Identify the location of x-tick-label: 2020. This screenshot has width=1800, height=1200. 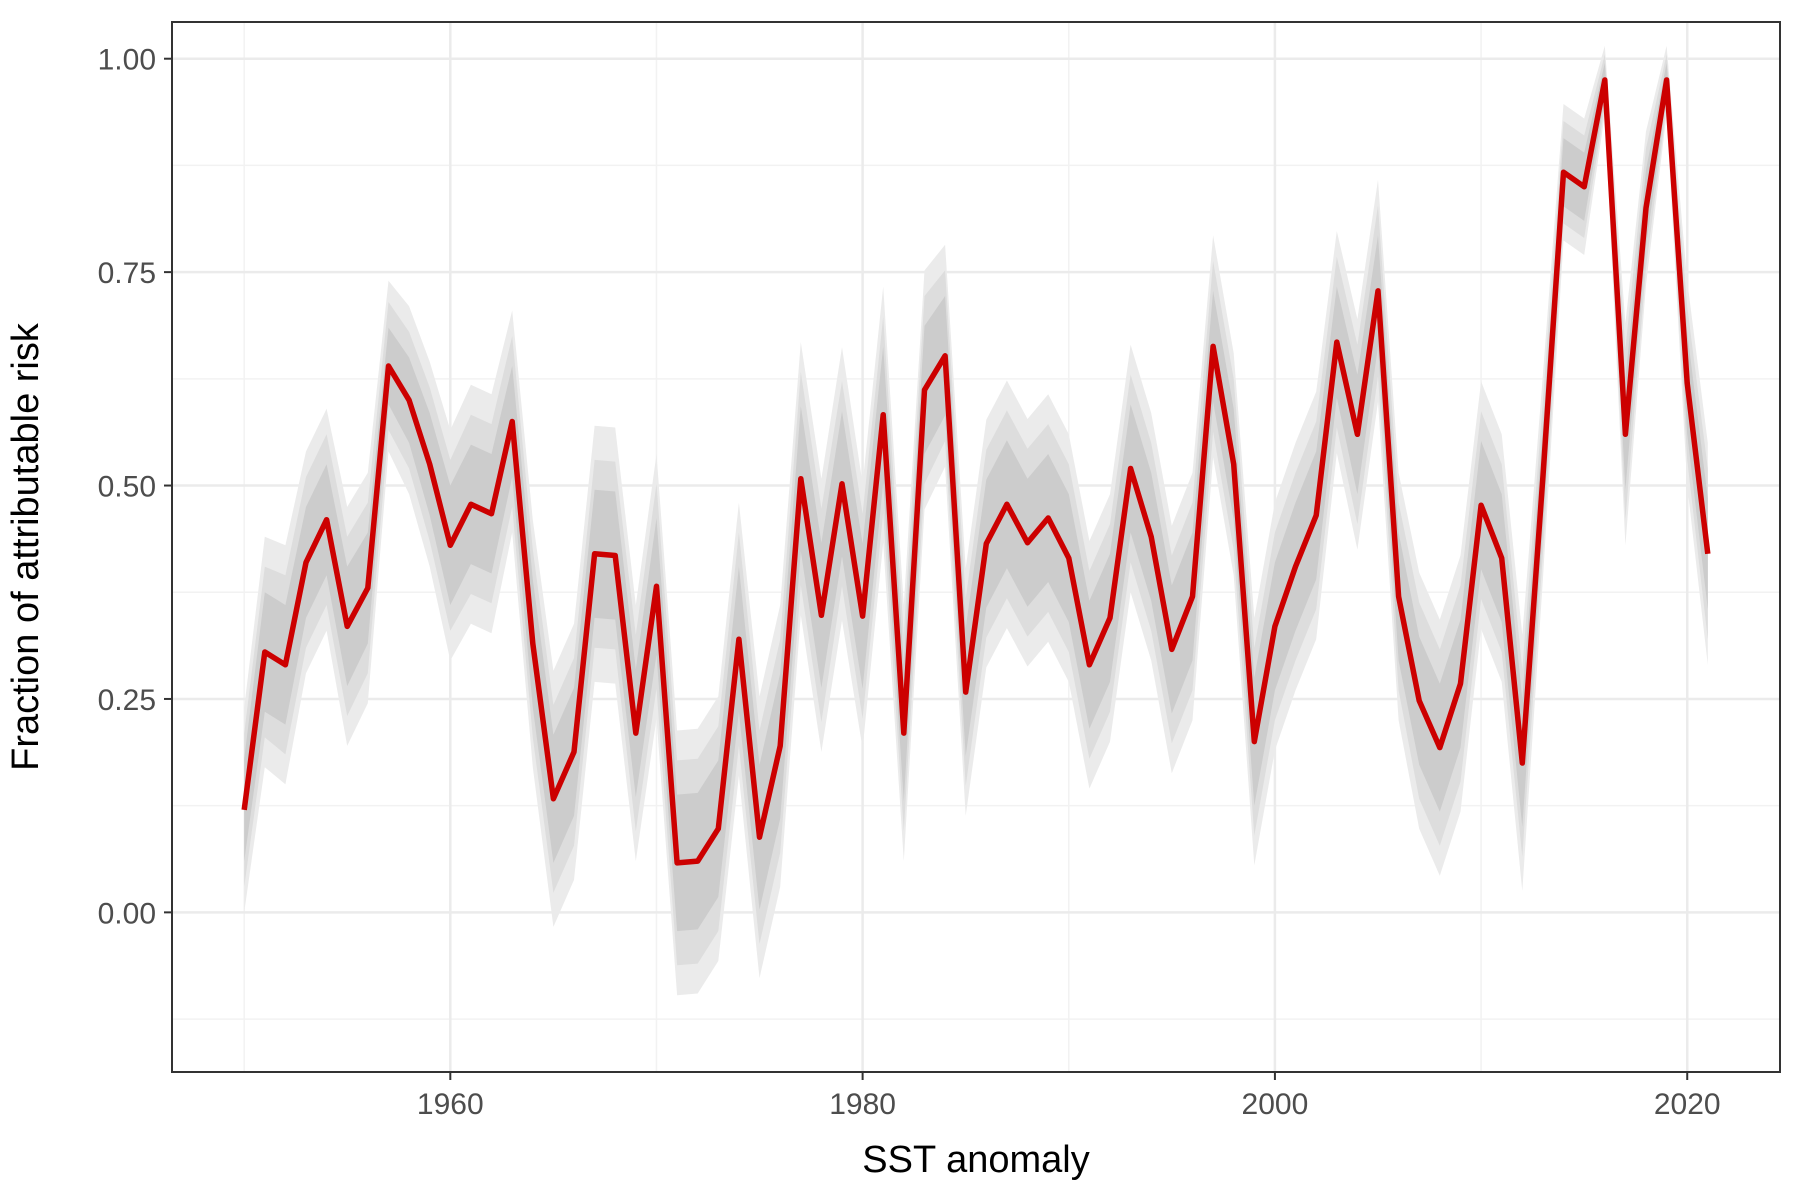
(1687, 1104).